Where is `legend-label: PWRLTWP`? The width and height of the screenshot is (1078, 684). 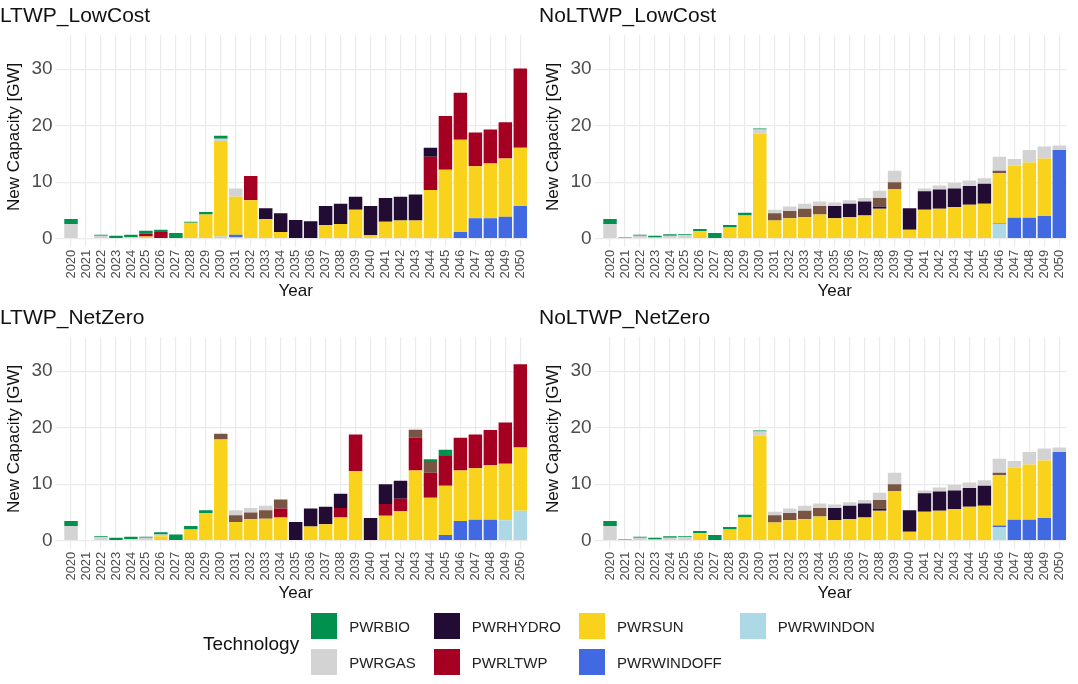
legend-label: PWRLTWP is located at coordinates (509, 662).